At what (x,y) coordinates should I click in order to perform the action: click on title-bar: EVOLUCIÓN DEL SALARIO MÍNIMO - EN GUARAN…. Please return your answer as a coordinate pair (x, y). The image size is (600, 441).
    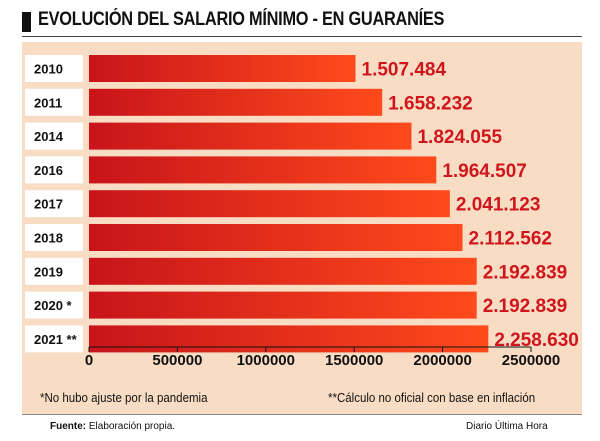
    Looking at the image, I should click on (302, 21).